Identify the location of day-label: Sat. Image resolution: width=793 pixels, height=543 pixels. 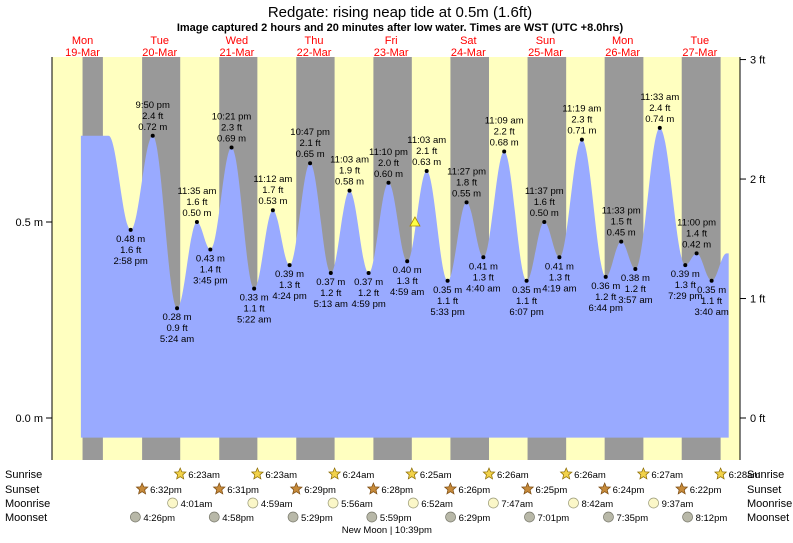
(468, 41).